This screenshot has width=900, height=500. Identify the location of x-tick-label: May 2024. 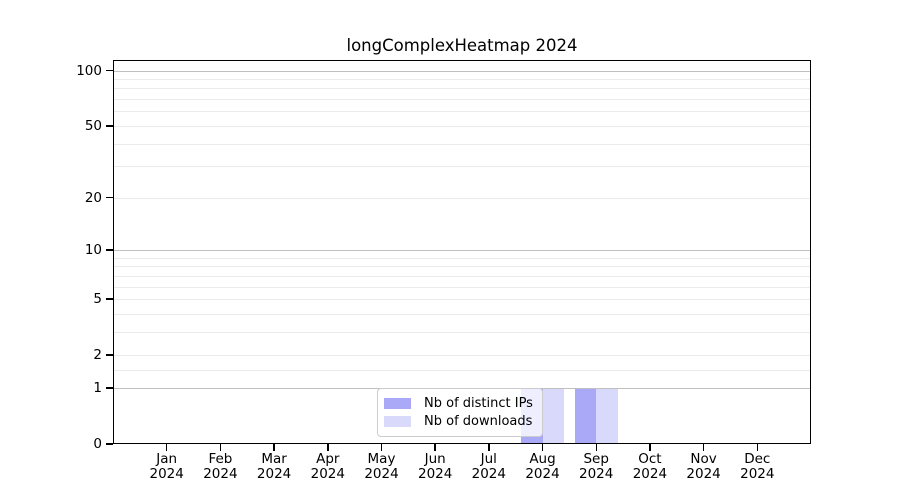
(381, 466).